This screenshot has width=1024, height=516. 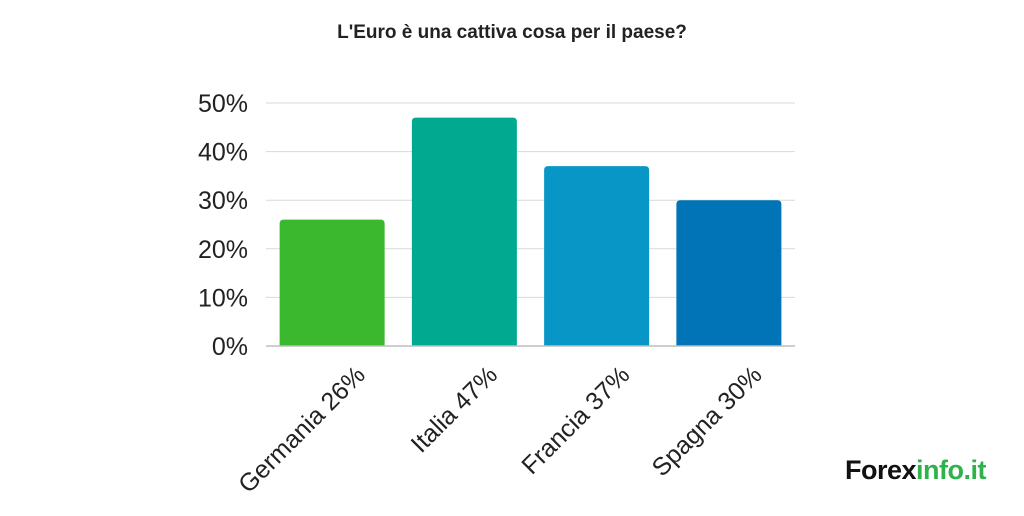 I want to click on logo-text-forex: Forex, so click(x=880, y=470).